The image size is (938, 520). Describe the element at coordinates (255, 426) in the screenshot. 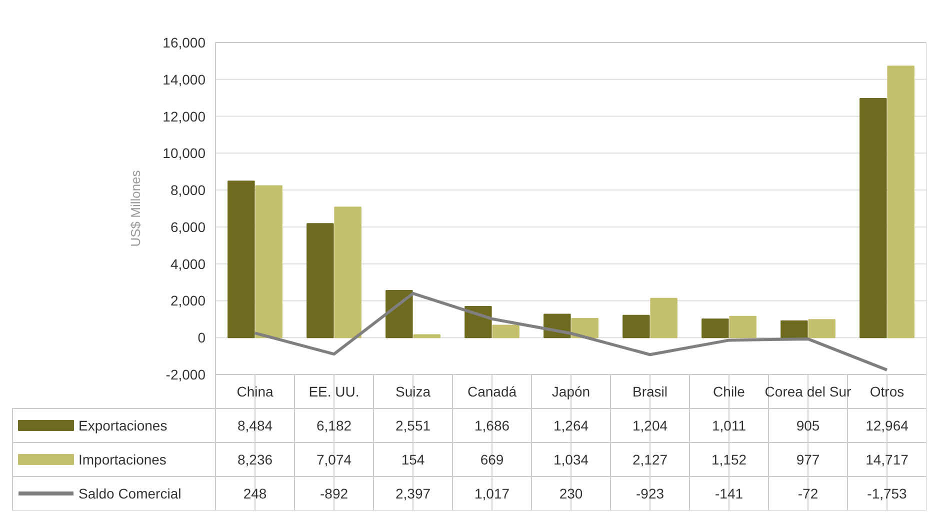

I see `data-label: 8,484` at that location.